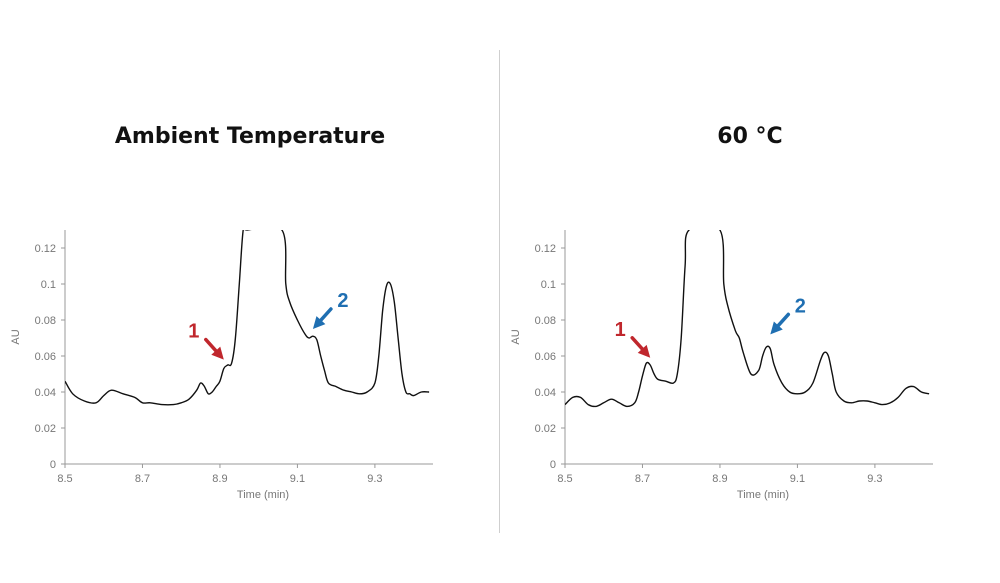  Describe the element at coordinates (499, 291) in the screenshot. I see `panel-divider` at that location.